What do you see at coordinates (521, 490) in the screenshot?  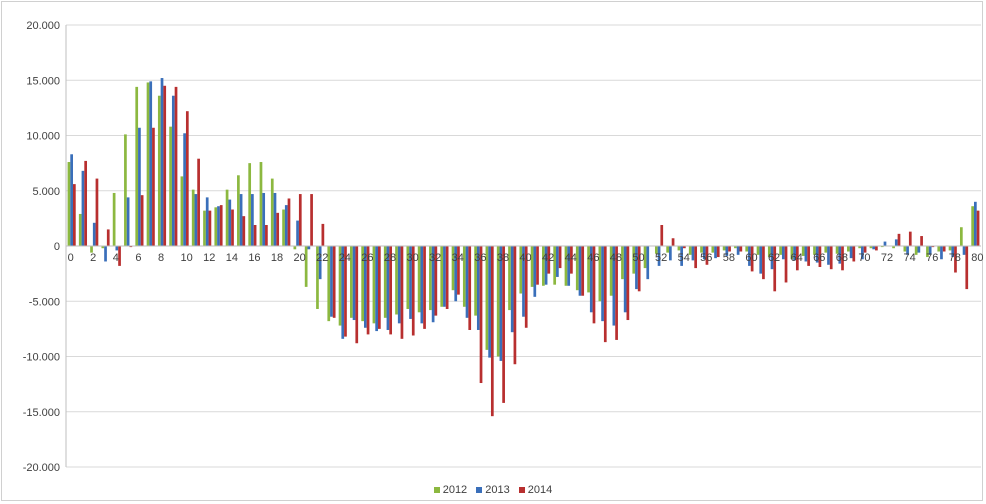 I see `legend-swatch-2014` at bounding box center [521, 490].